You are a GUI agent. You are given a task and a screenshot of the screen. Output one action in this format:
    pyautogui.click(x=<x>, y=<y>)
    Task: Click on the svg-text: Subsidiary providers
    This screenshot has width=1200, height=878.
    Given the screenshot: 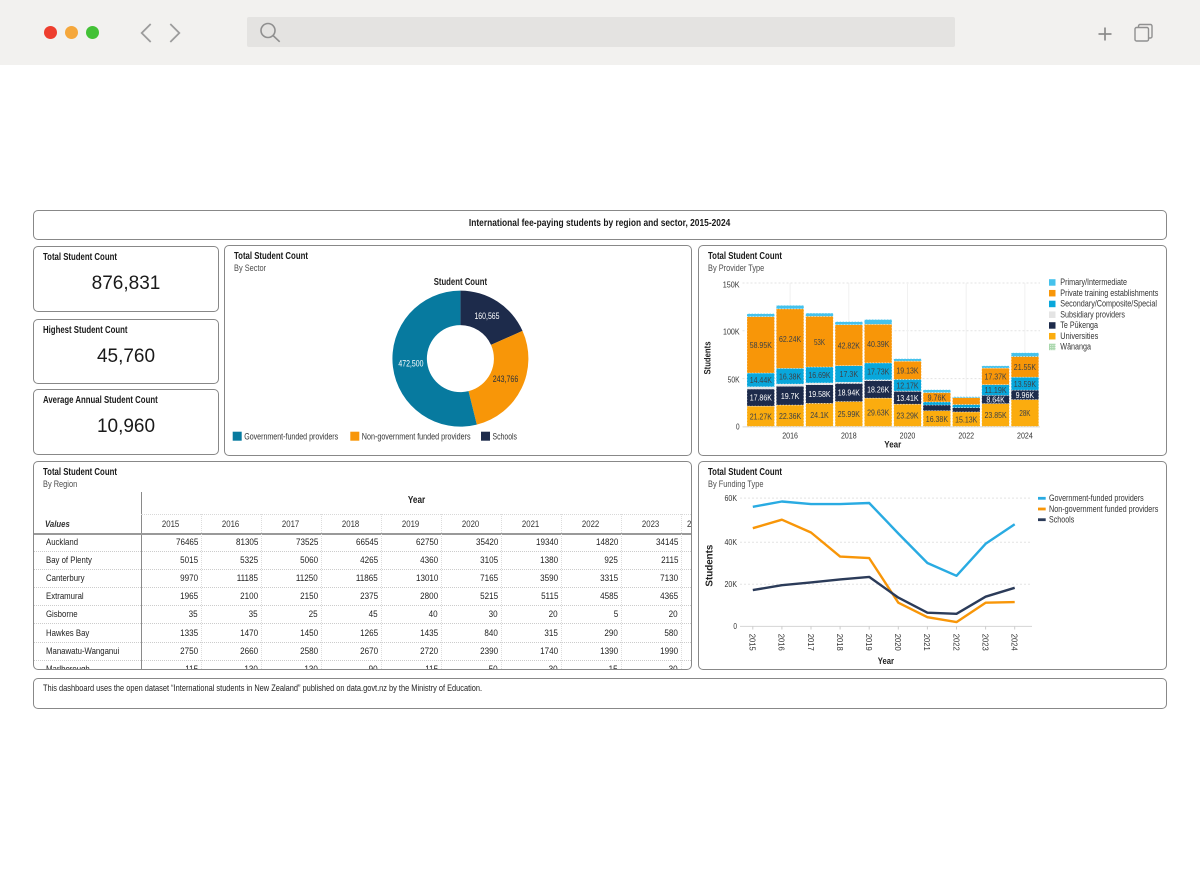 What is the action you would take?
    pyautogui.click(x=1092, y=315)
    